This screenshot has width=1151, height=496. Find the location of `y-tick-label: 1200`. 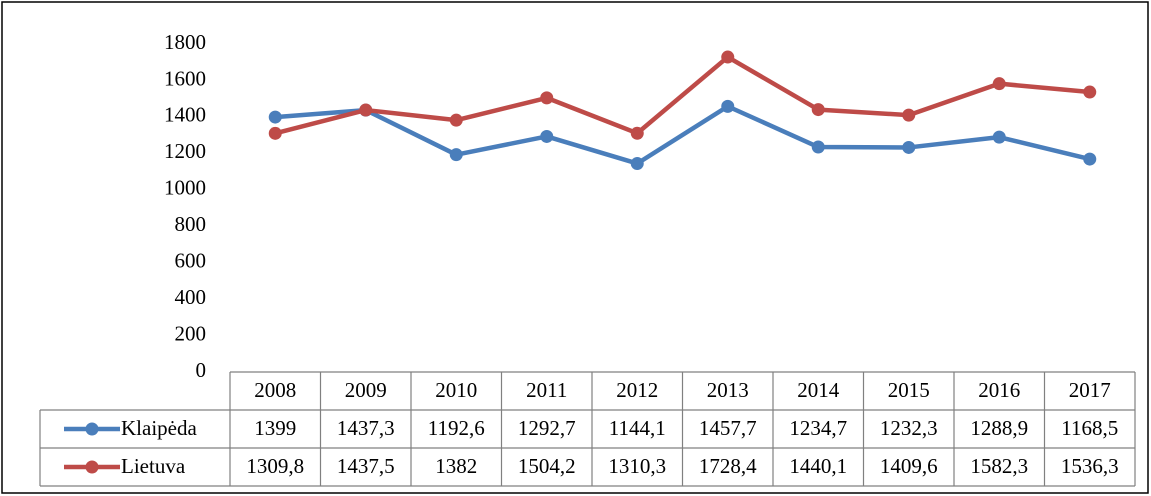

y-tick-label: 1200 is located at coordinates (185, 151).